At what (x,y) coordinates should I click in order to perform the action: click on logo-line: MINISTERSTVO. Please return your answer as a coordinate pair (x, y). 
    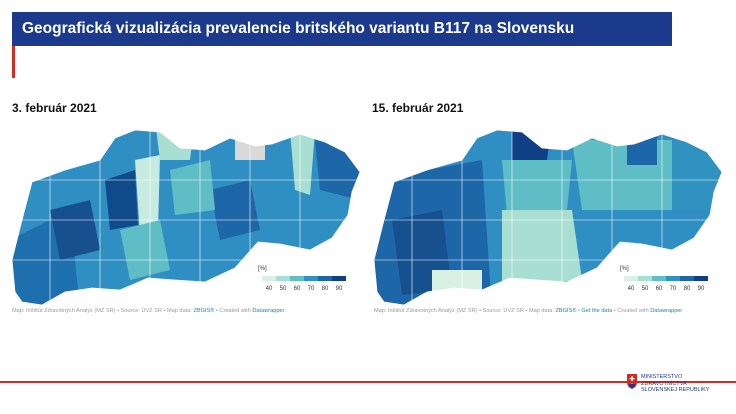
    Looking at the image, I should click on (662, 377).